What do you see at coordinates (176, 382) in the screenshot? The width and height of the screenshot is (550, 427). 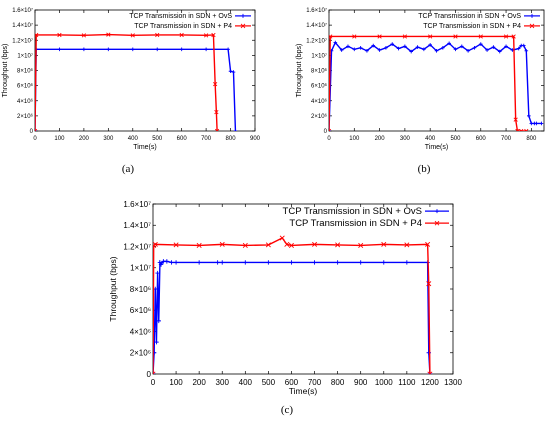 I see `x-tick-label: 100` at bounding box center [176, 382].